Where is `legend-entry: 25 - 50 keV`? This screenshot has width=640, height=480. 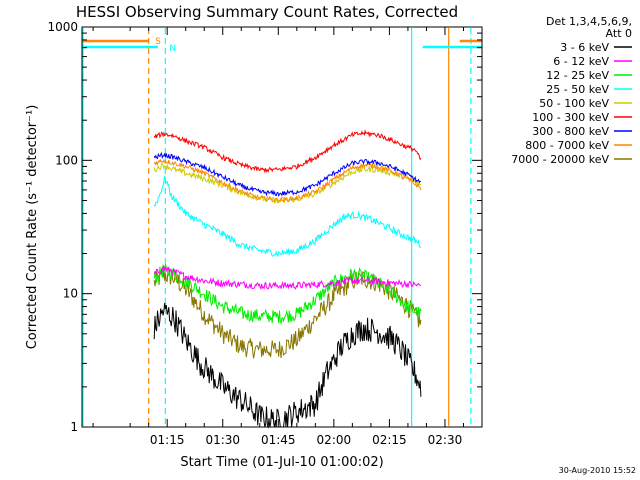 legend-entry: 25 - 50 keV is located at coordinates (577, 89).